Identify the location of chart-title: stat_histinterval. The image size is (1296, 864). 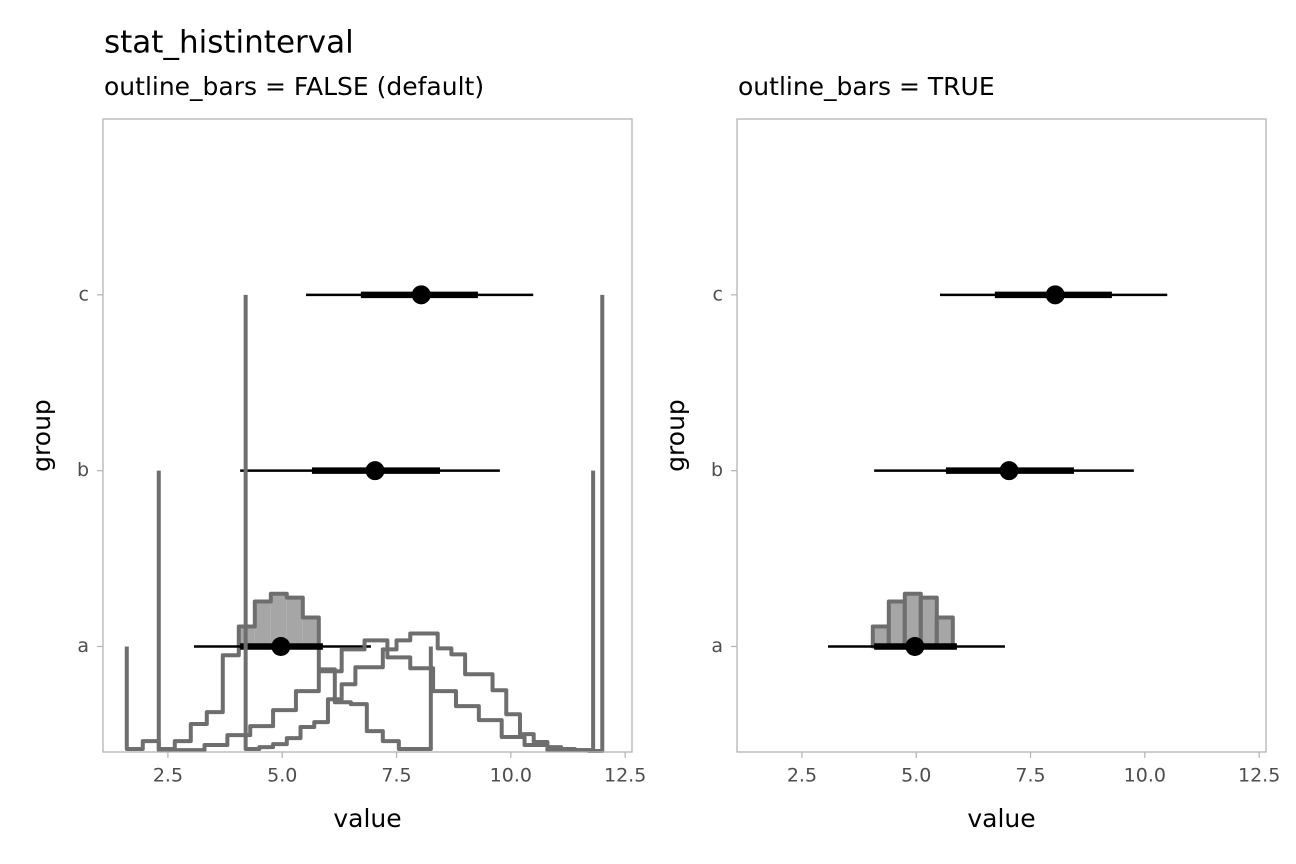
(229, 43).